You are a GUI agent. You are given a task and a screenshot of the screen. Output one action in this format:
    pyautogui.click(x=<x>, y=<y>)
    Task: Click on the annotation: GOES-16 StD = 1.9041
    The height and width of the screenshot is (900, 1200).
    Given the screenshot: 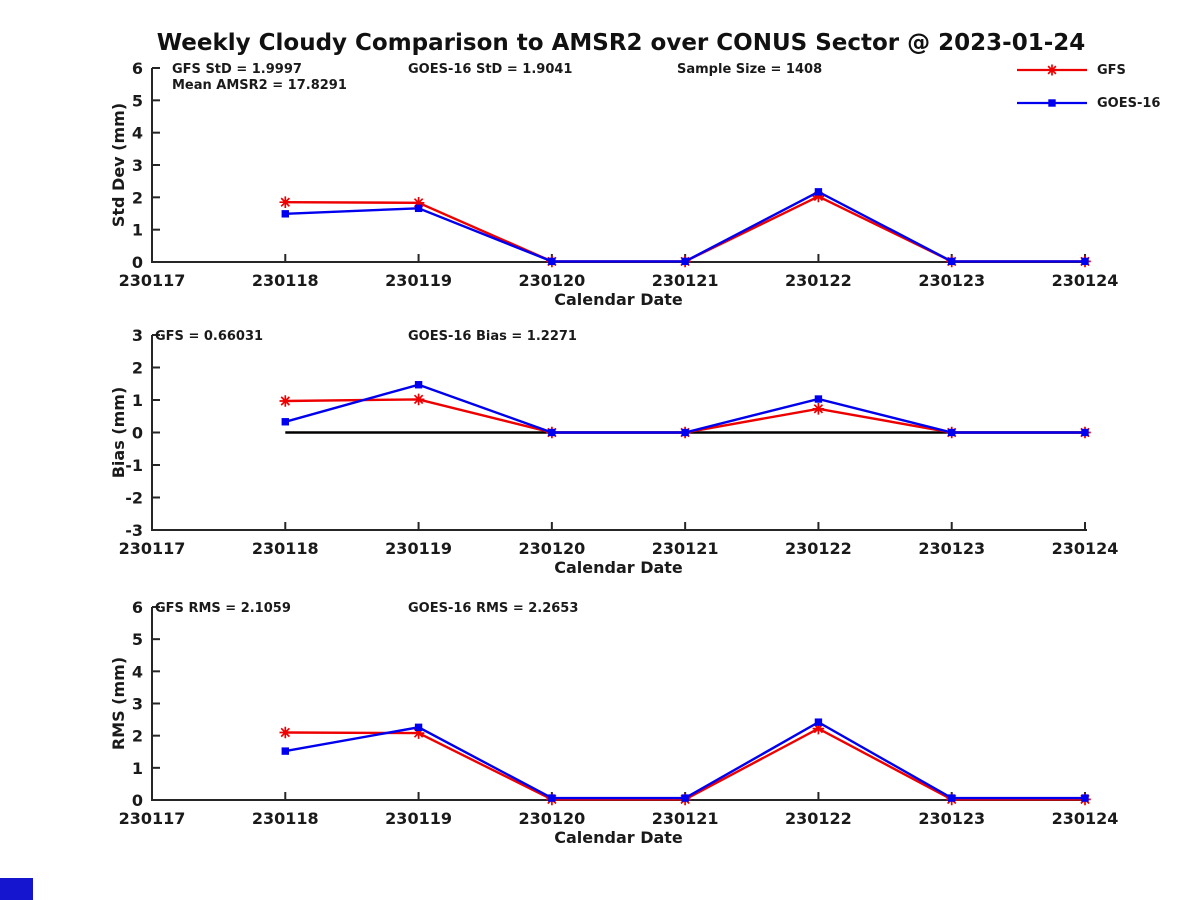 What is the action you would take?
    pyautogui.click(x=490, y=69)
    